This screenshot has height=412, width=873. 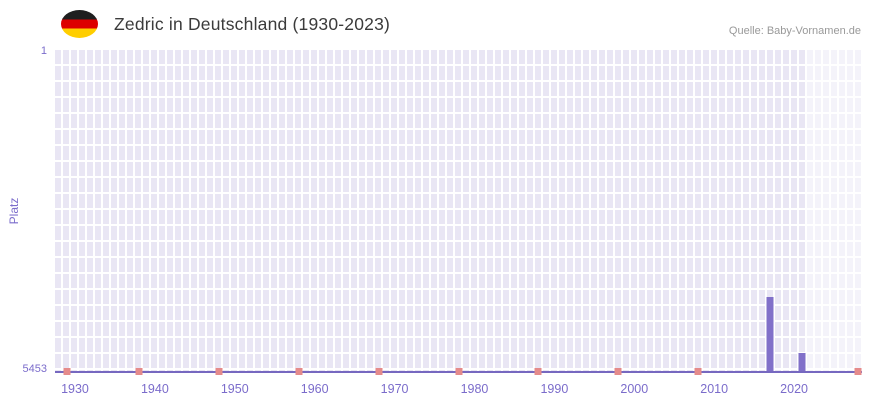 What do you see at coordinates (75, 389) in the screenshot?
I see `x-tick-label: 1930` at bounding box center [75, 389].